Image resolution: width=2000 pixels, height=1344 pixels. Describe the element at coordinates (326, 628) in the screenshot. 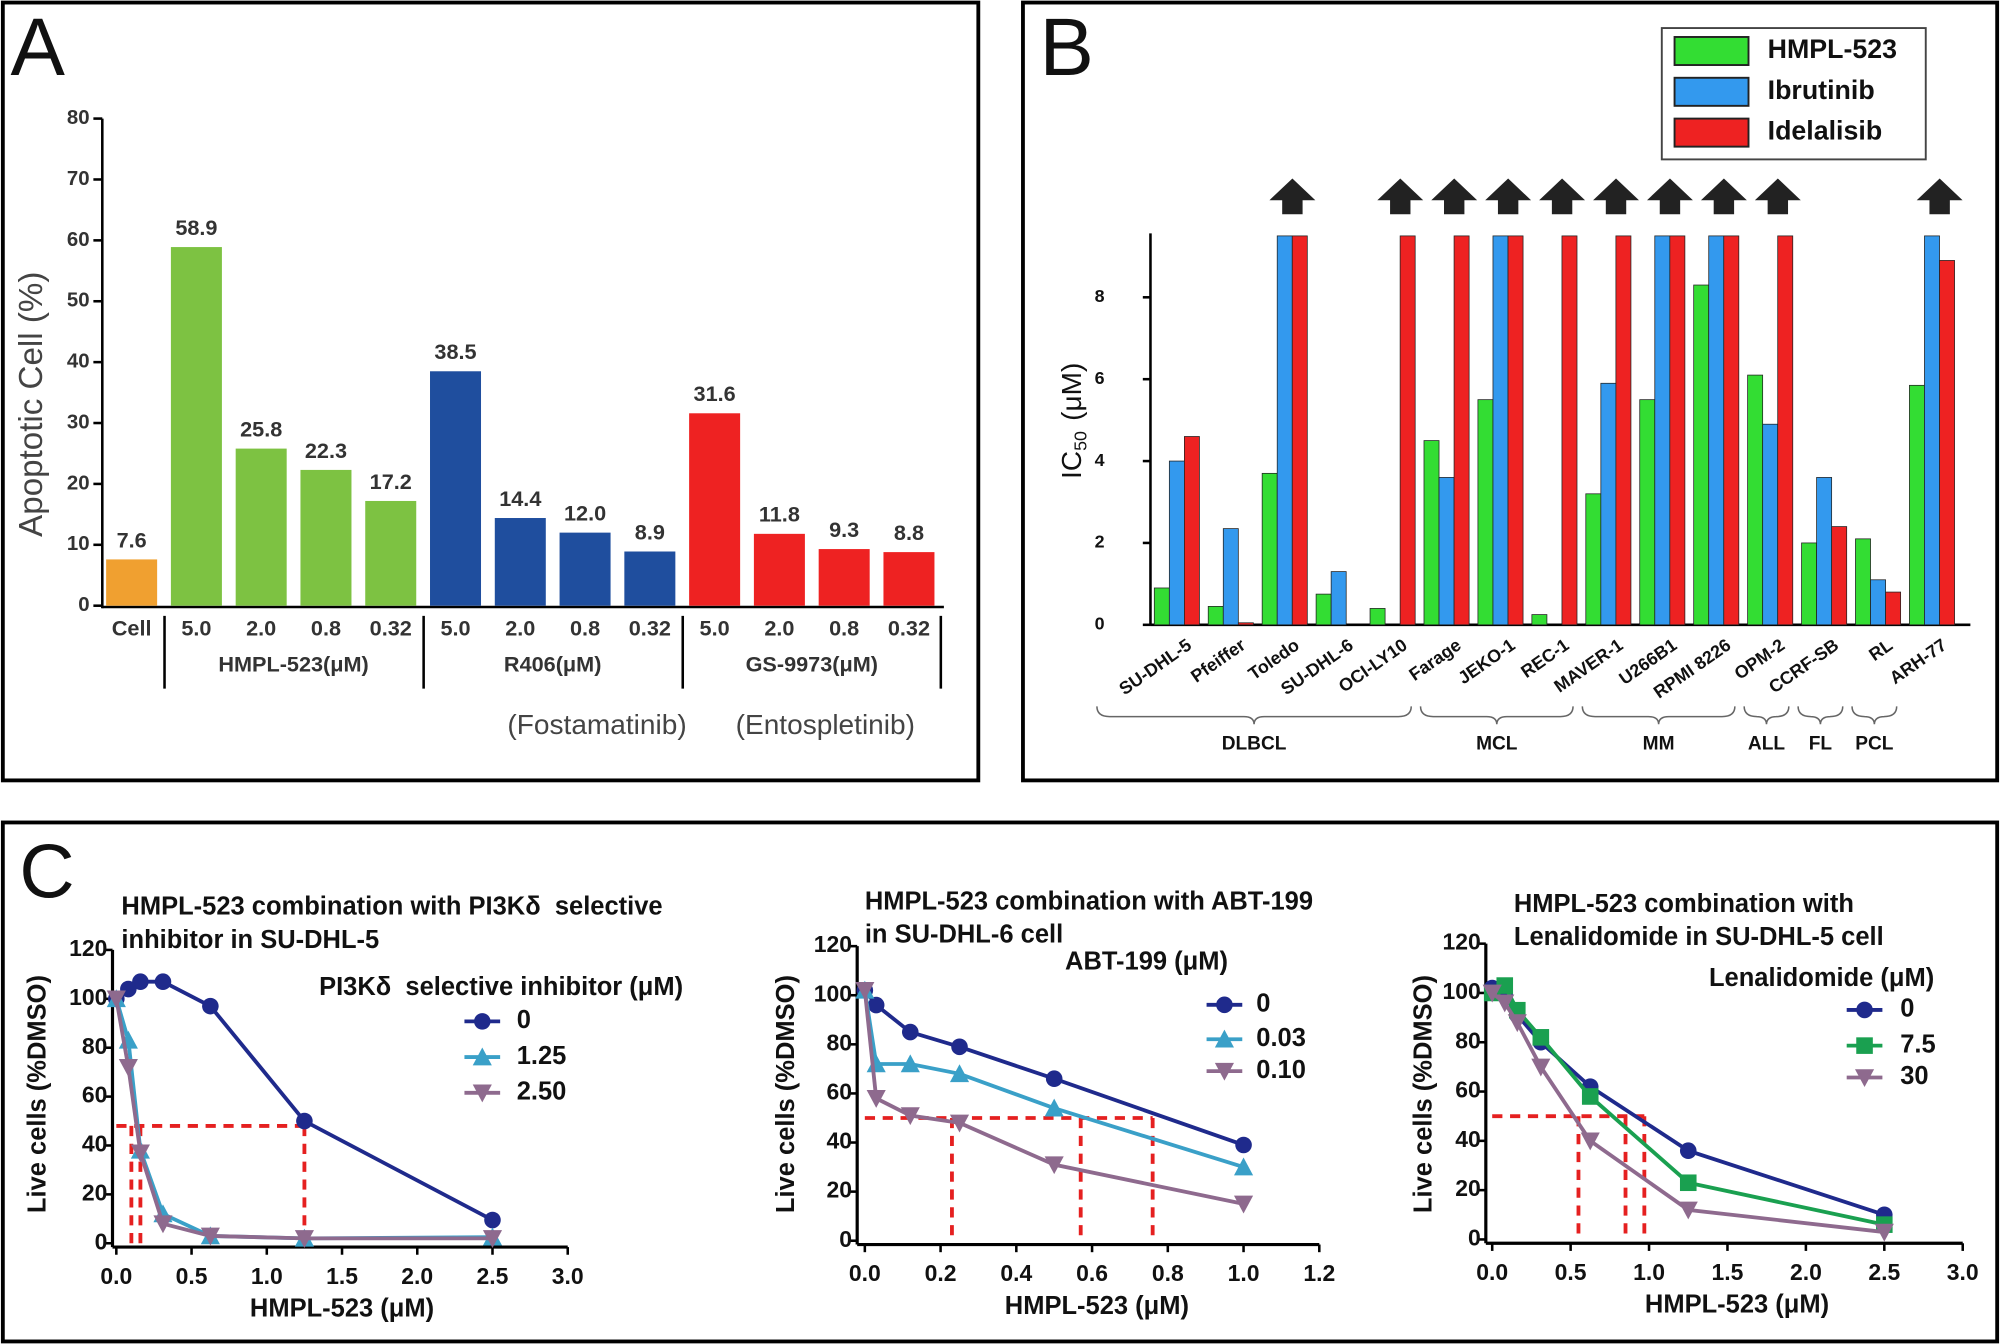

I see `x-tick-label: 0.8` at that location.